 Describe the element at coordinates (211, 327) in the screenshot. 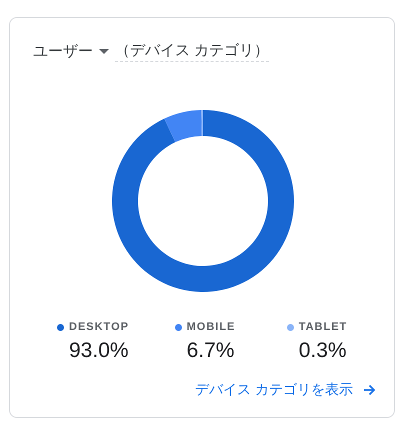

I see `legend-label: MOBILE` at that location.